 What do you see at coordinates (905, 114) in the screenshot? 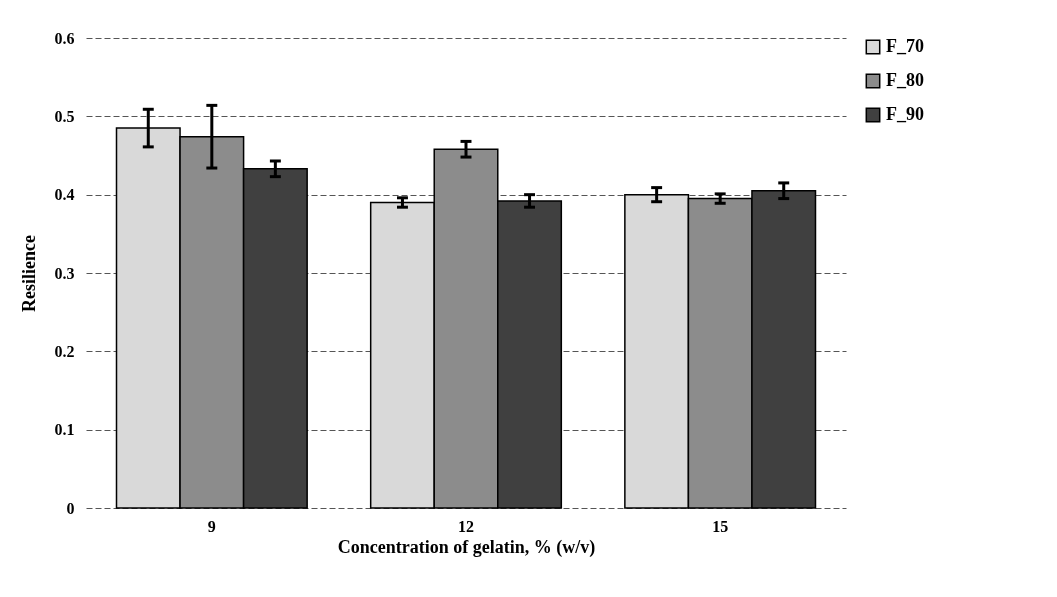
I see `legend-label: F_90` at bounding box center [905, 114].